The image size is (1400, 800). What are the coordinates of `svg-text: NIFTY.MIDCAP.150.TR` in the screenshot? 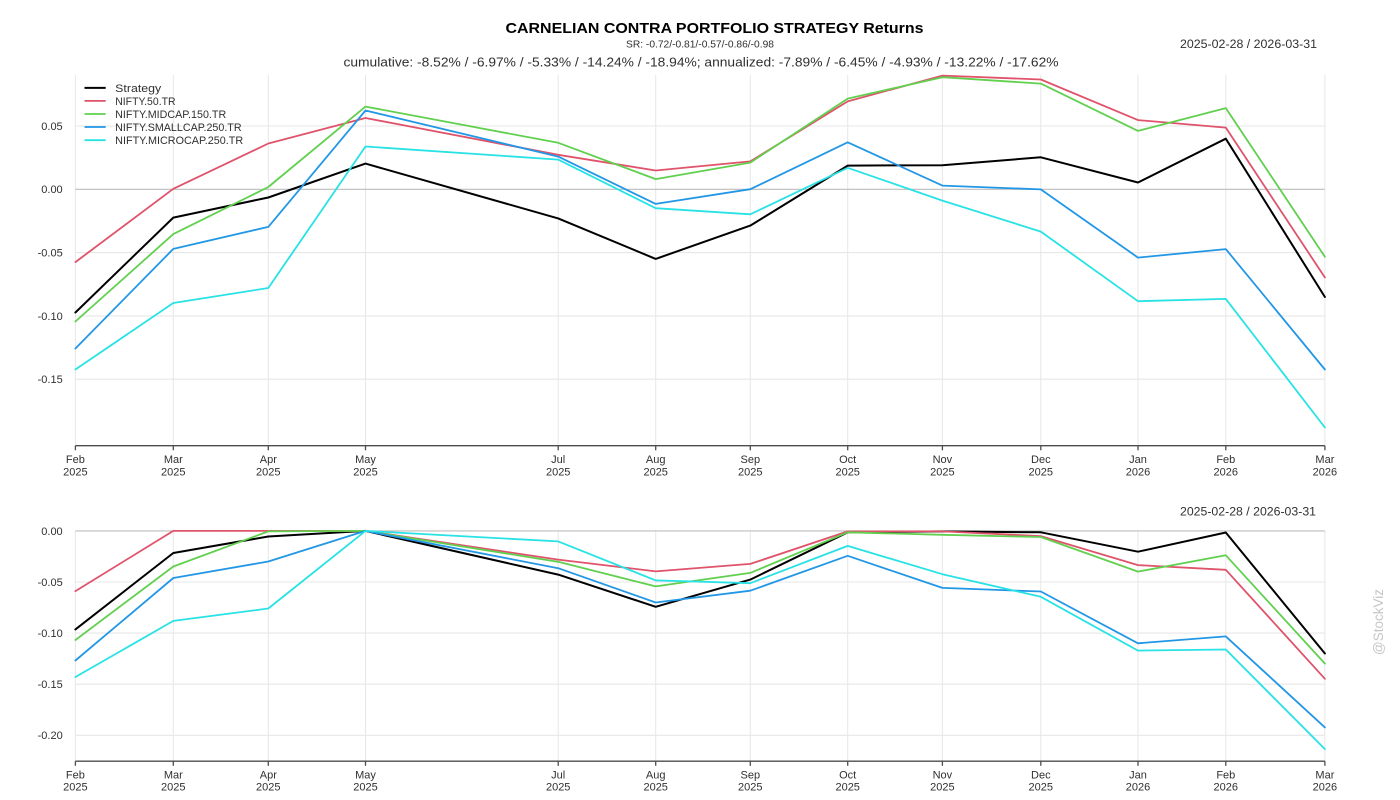 It's located at (170, 115).